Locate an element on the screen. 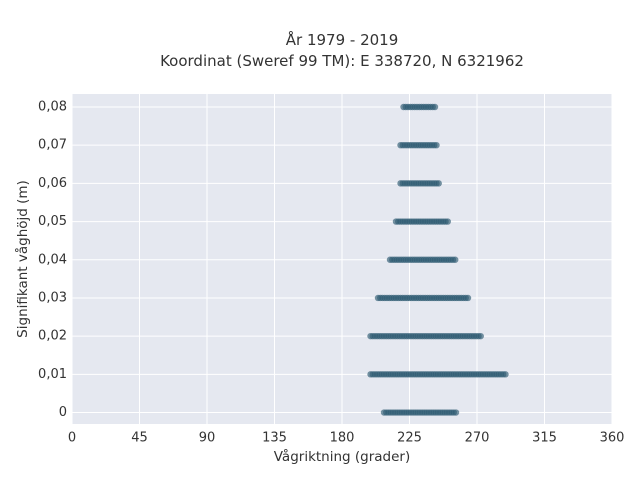 Image resolution: width=640 pixels, height=480 pixels. x-tick-label: 270 is located at coordinates (477, 438).